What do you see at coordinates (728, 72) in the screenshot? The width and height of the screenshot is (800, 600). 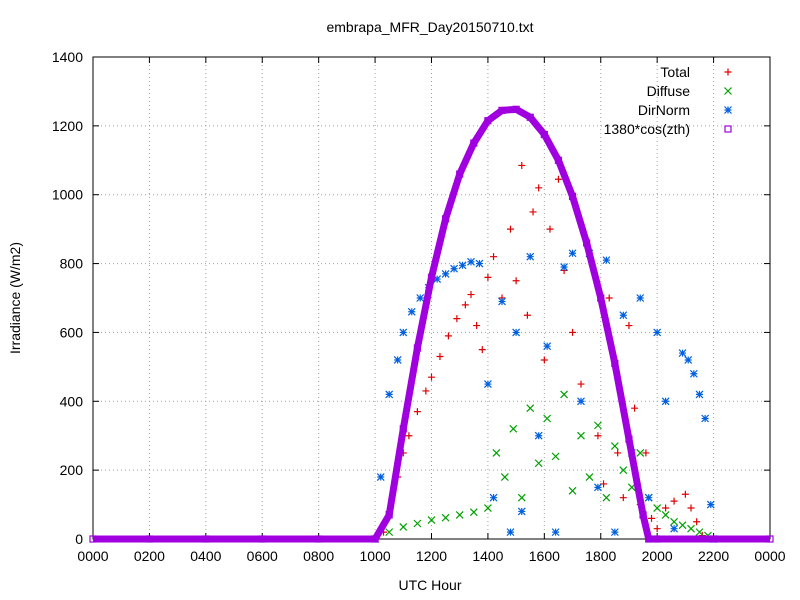 I see `legend-marker-total` at bounding box center [728, 72].